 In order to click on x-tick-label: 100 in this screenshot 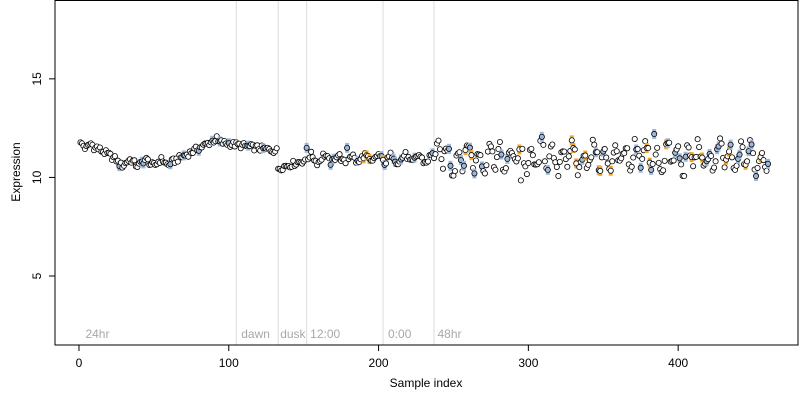, I will do `click(229, 363)`.